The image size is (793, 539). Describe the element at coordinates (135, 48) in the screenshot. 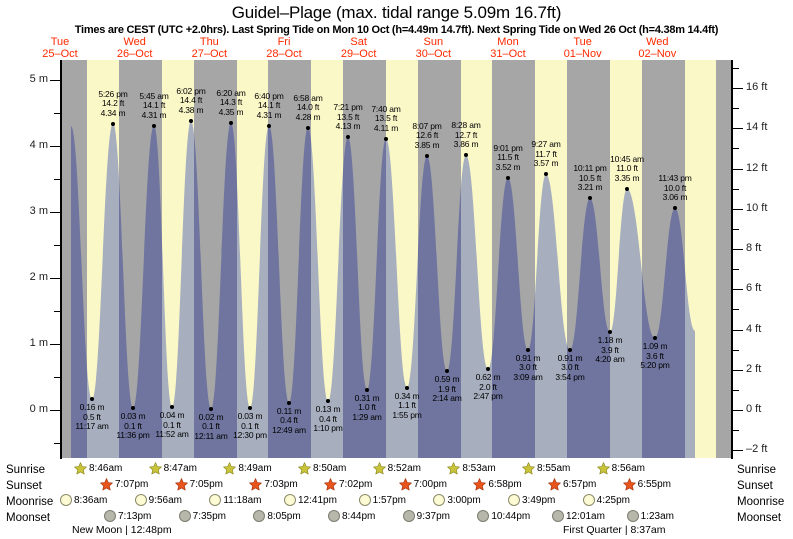

I see `day-header-1: Wed 26–Oct` at that location.